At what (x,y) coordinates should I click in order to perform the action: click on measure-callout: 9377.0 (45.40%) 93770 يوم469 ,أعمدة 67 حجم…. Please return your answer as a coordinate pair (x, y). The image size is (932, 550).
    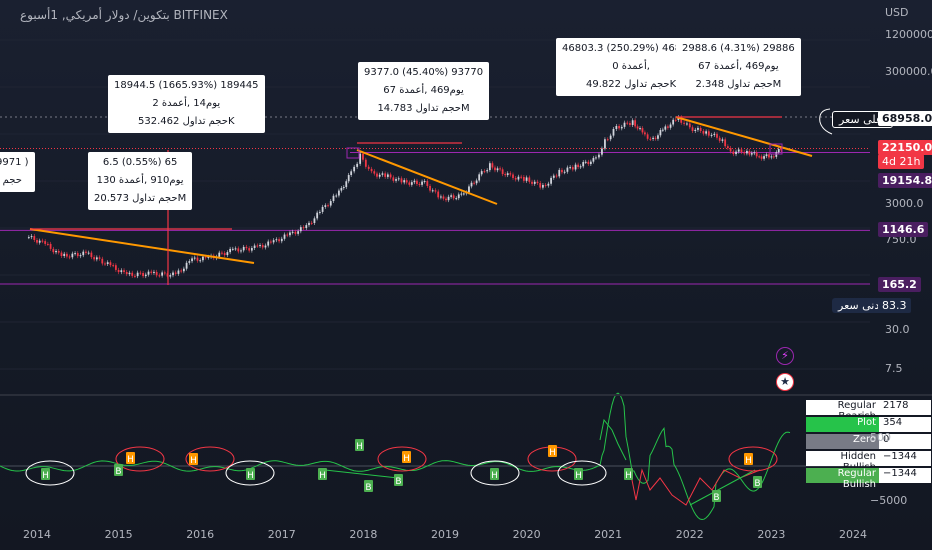
    Looking at the image, I should click on (424, 91).